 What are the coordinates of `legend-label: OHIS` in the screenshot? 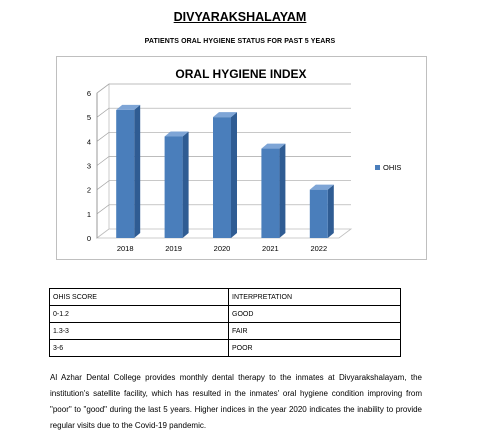 It's located at (392, 167).